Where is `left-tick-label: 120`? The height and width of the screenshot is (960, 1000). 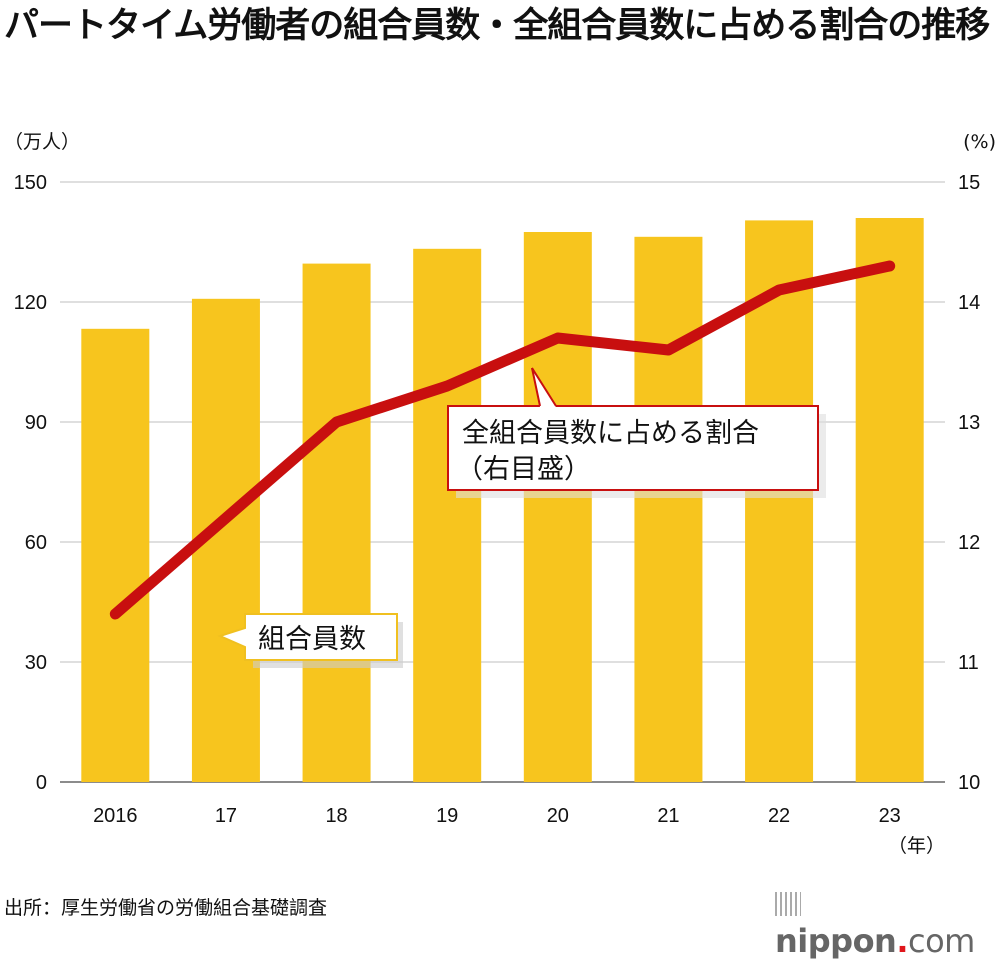
left-tick-label: 120 is located at coordinates (30, 303).